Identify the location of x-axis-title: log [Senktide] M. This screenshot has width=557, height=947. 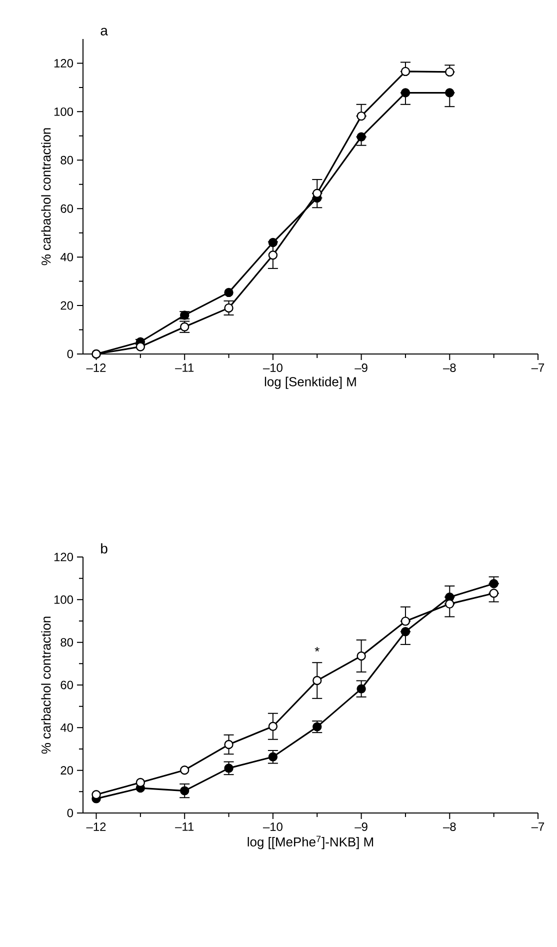
(310, 382).